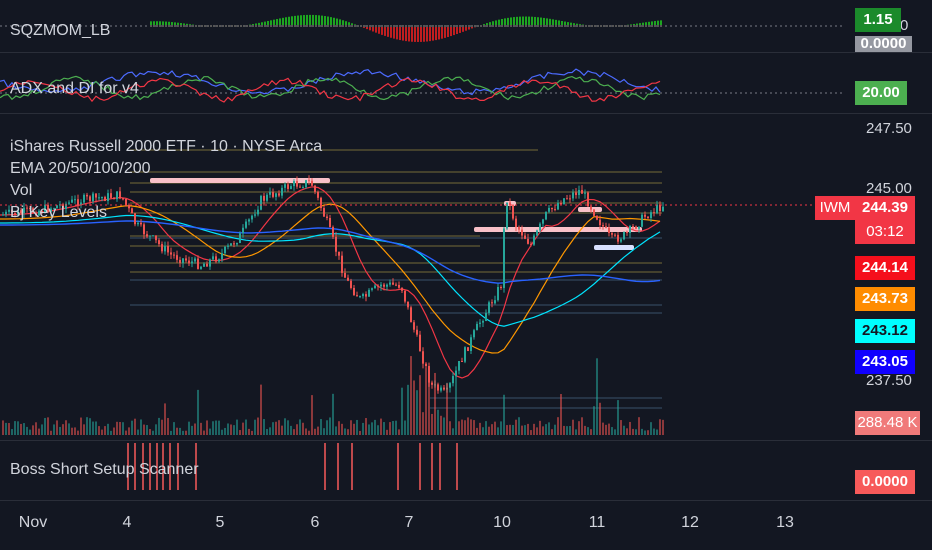 This screenshot has height=550, width=932. I want to click on sqzmom-label: SQZMOM_LB, so click(60, 30).